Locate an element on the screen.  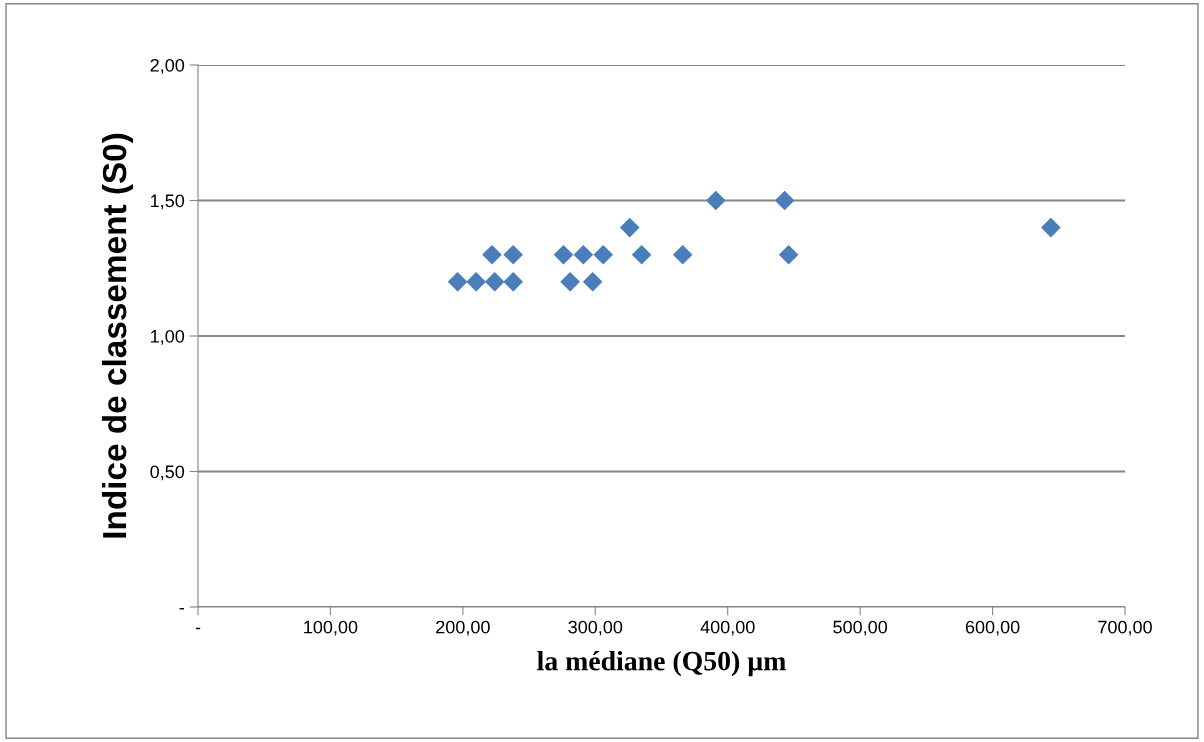
y-axis-title: Indice de classement (S0) is located at coordinates (117, 335).